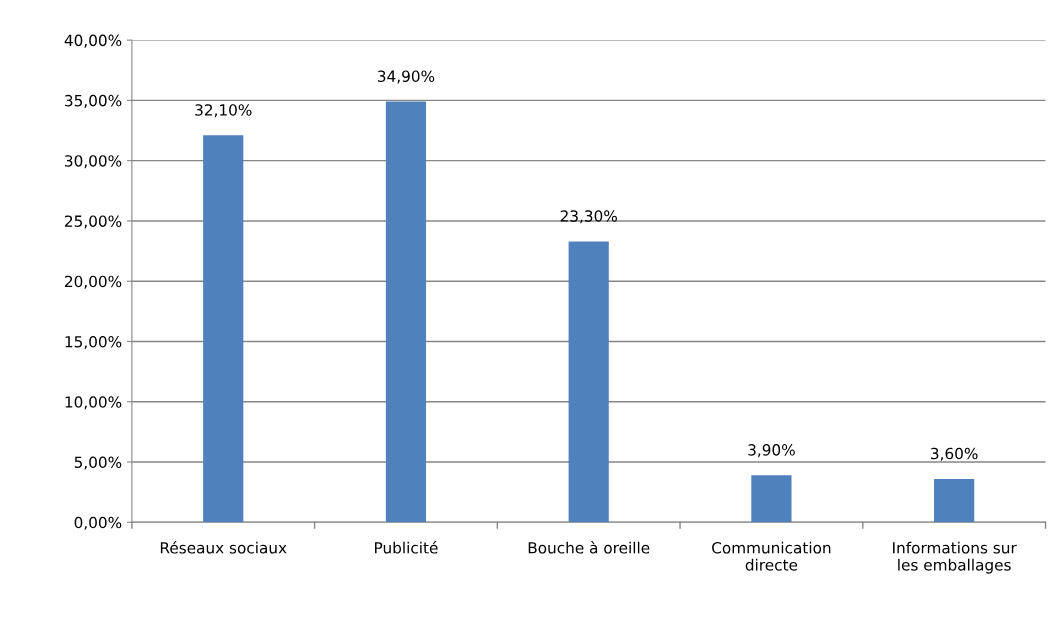  Describe the element at coordinates (93, 403) in the screenshot. I see `y-tick-label: 10,00%` at that location.